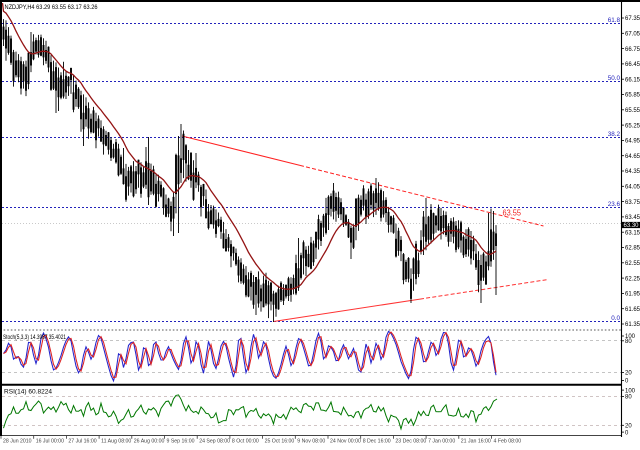  Describe the element at coordinates (149, 441) in the screenshot. I see `svg-text: 26 Aug 00:00` at that location.